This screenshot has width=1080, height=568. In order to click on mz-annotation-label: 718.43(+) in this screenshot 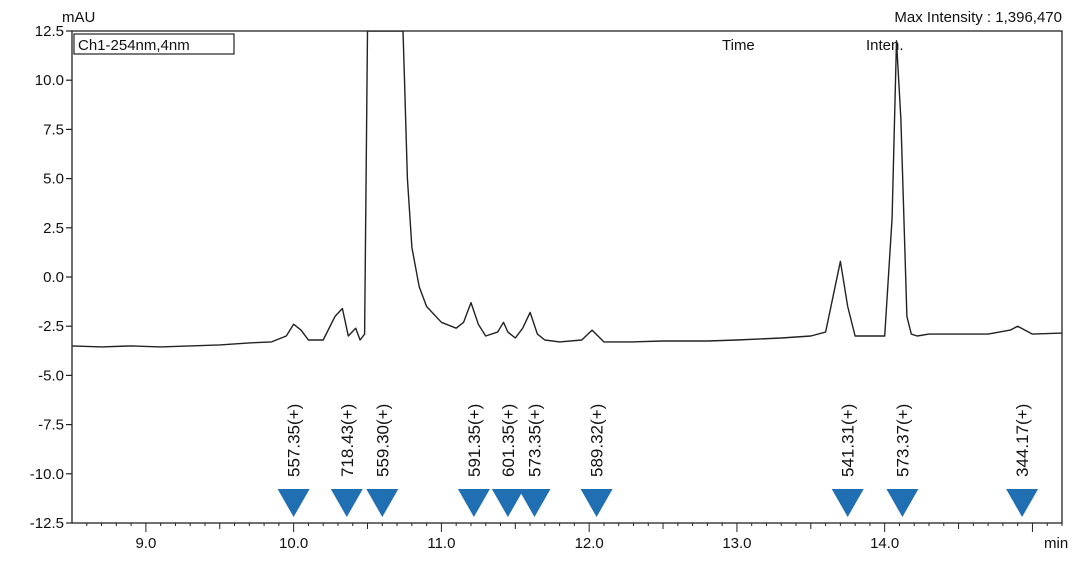, I will do `click(347, 440)`.